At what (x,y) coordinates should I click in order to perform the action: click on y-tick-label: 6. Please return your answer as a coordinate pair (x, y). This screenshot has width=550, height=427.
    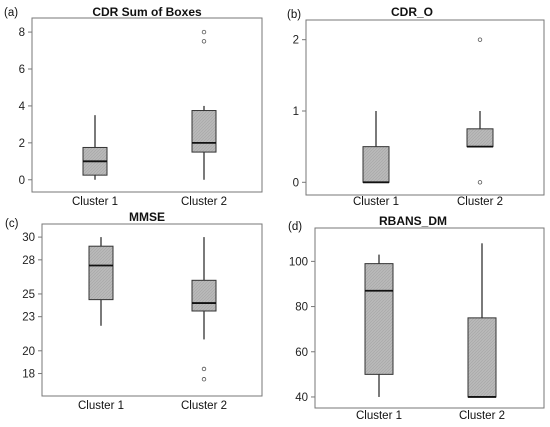
    Looking at the image, I should click on (22, 70).